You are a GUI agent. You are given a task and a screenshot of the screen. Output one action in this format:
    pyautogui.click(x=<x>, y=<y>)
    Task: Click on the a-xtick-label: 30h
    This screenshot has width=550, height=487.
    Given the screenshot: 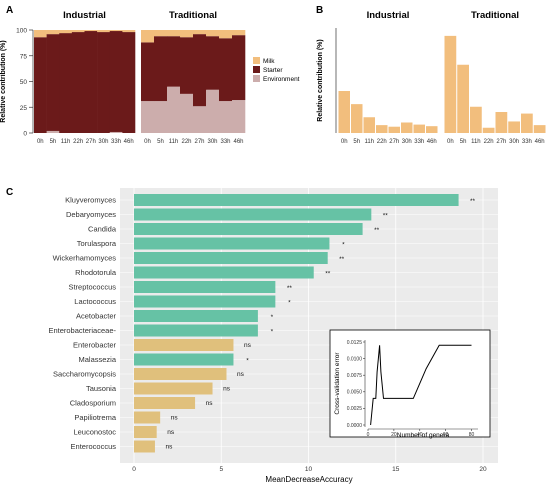 What is the action you would take?
    pyautogui.click(x=103, y=142)
    